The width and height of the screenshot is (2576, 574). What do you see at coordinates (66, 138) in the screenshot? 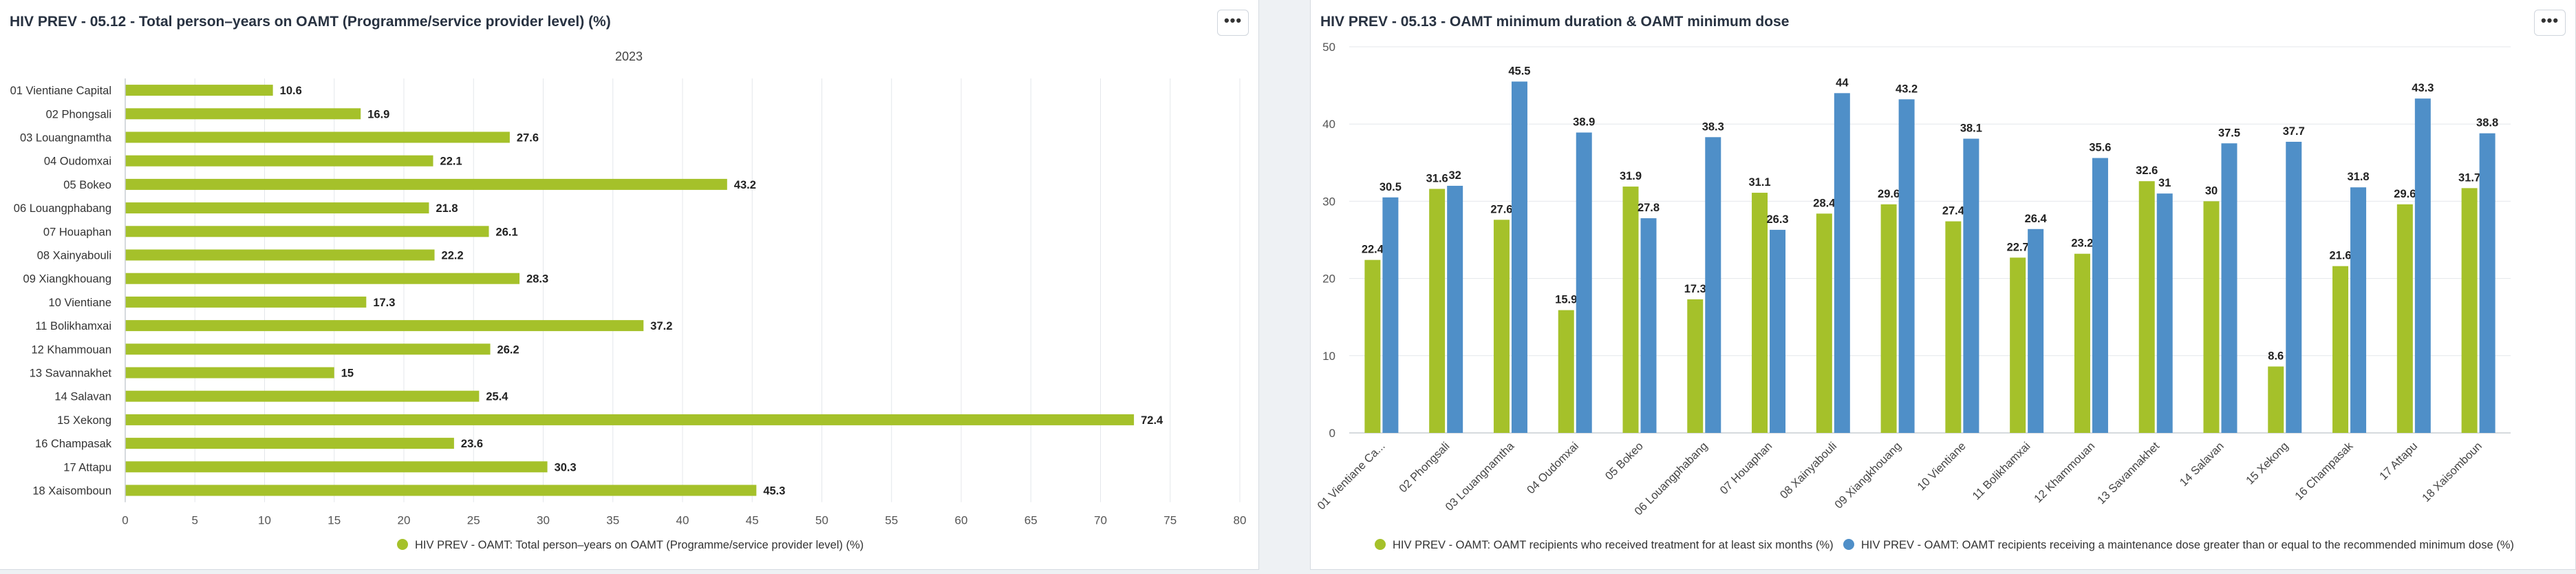
I see `y-category-label: 03 Louangnamtha` at bounding box center [66, 138].